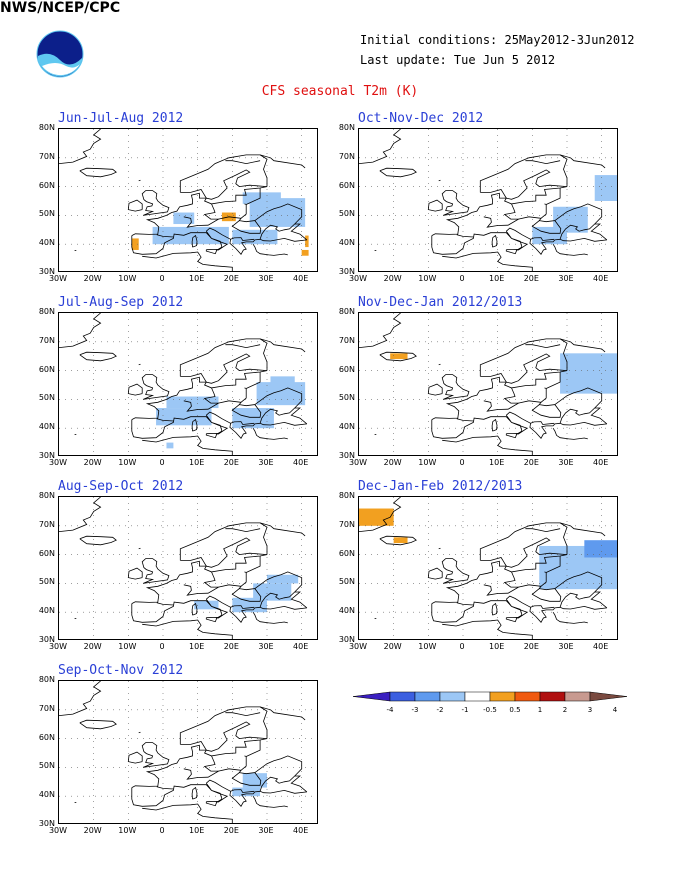 This screenshot has width=680, height=880. I want to click on legend-label: 0.5, so click(515, 710).